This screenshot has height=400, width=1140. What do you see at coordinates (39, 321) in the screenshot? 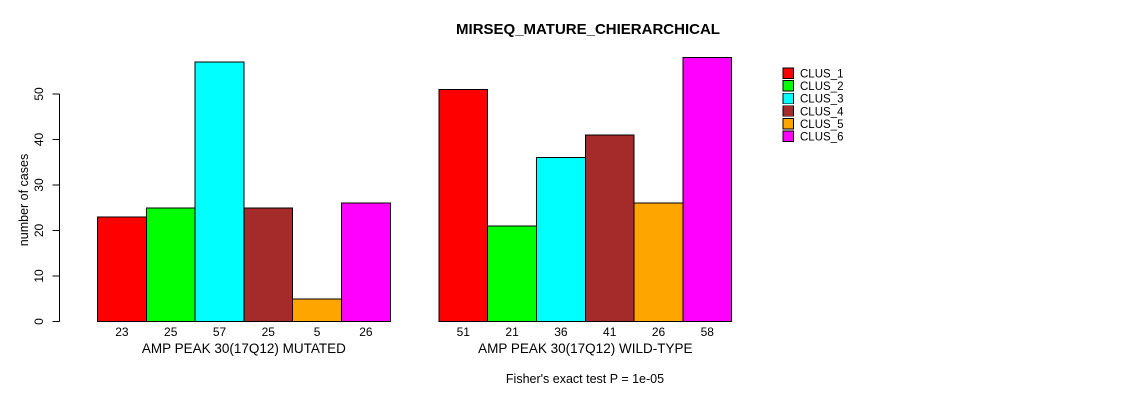
I see `y-axis-tick-label: 0` at bounding box center [39, 321].